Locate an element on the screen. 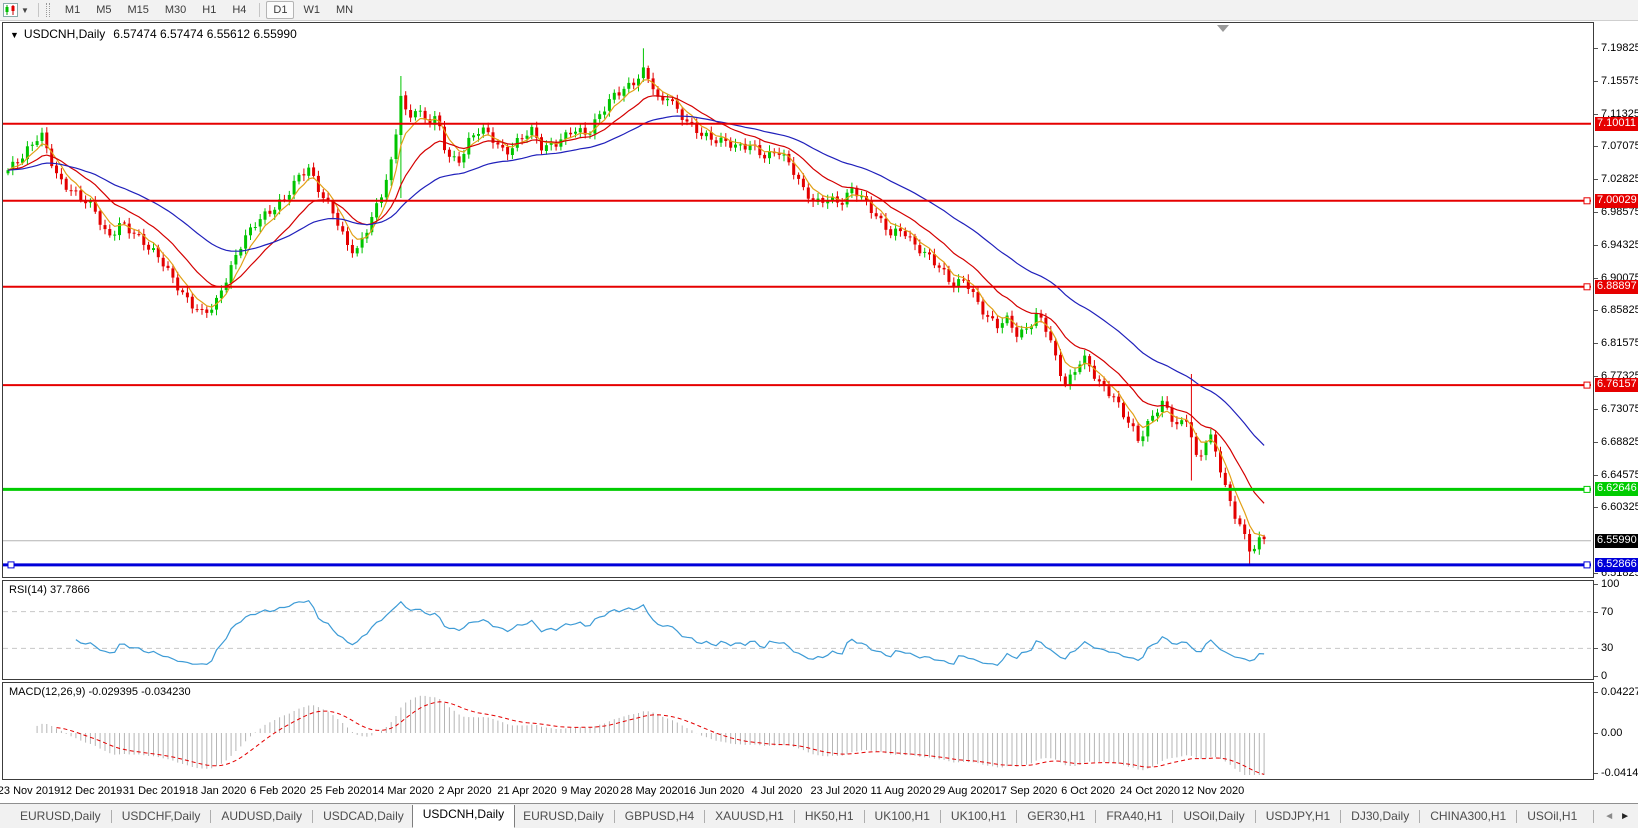 The width and height of the screenshot is (1638, 828). horizontal-line-7.00029 is located at coordinates (797, 201).